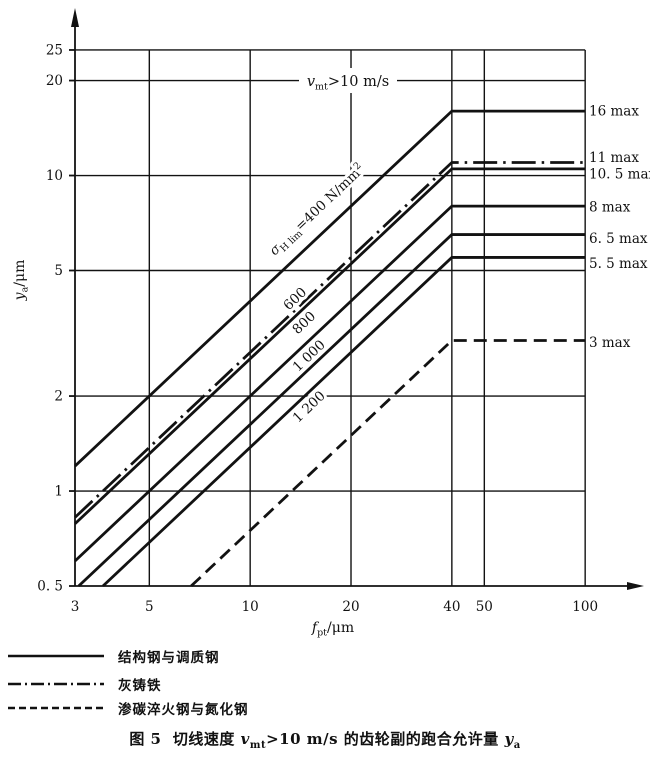 The width and height of the screenshot is (650, 757). I want to click on series-s1200-label: 1 200, so click(309, 407).